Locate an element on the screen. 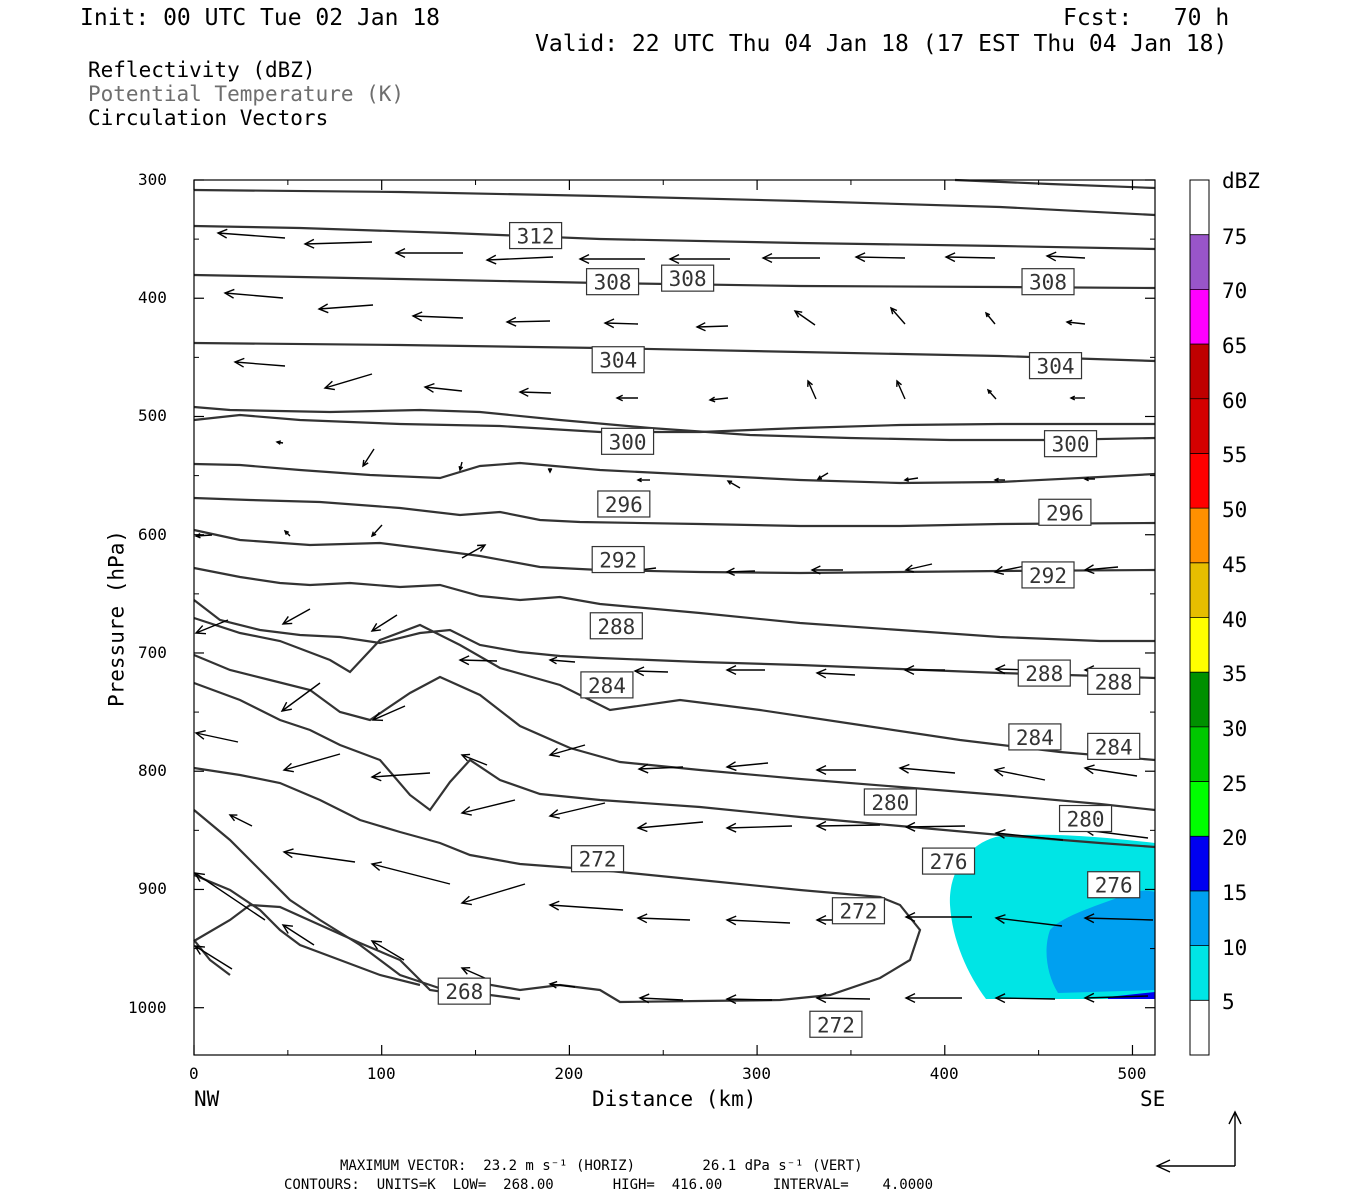 The height and width of the screenshot is (1200, 1350). contour-label: 312 is located at coordinates (536, 235).